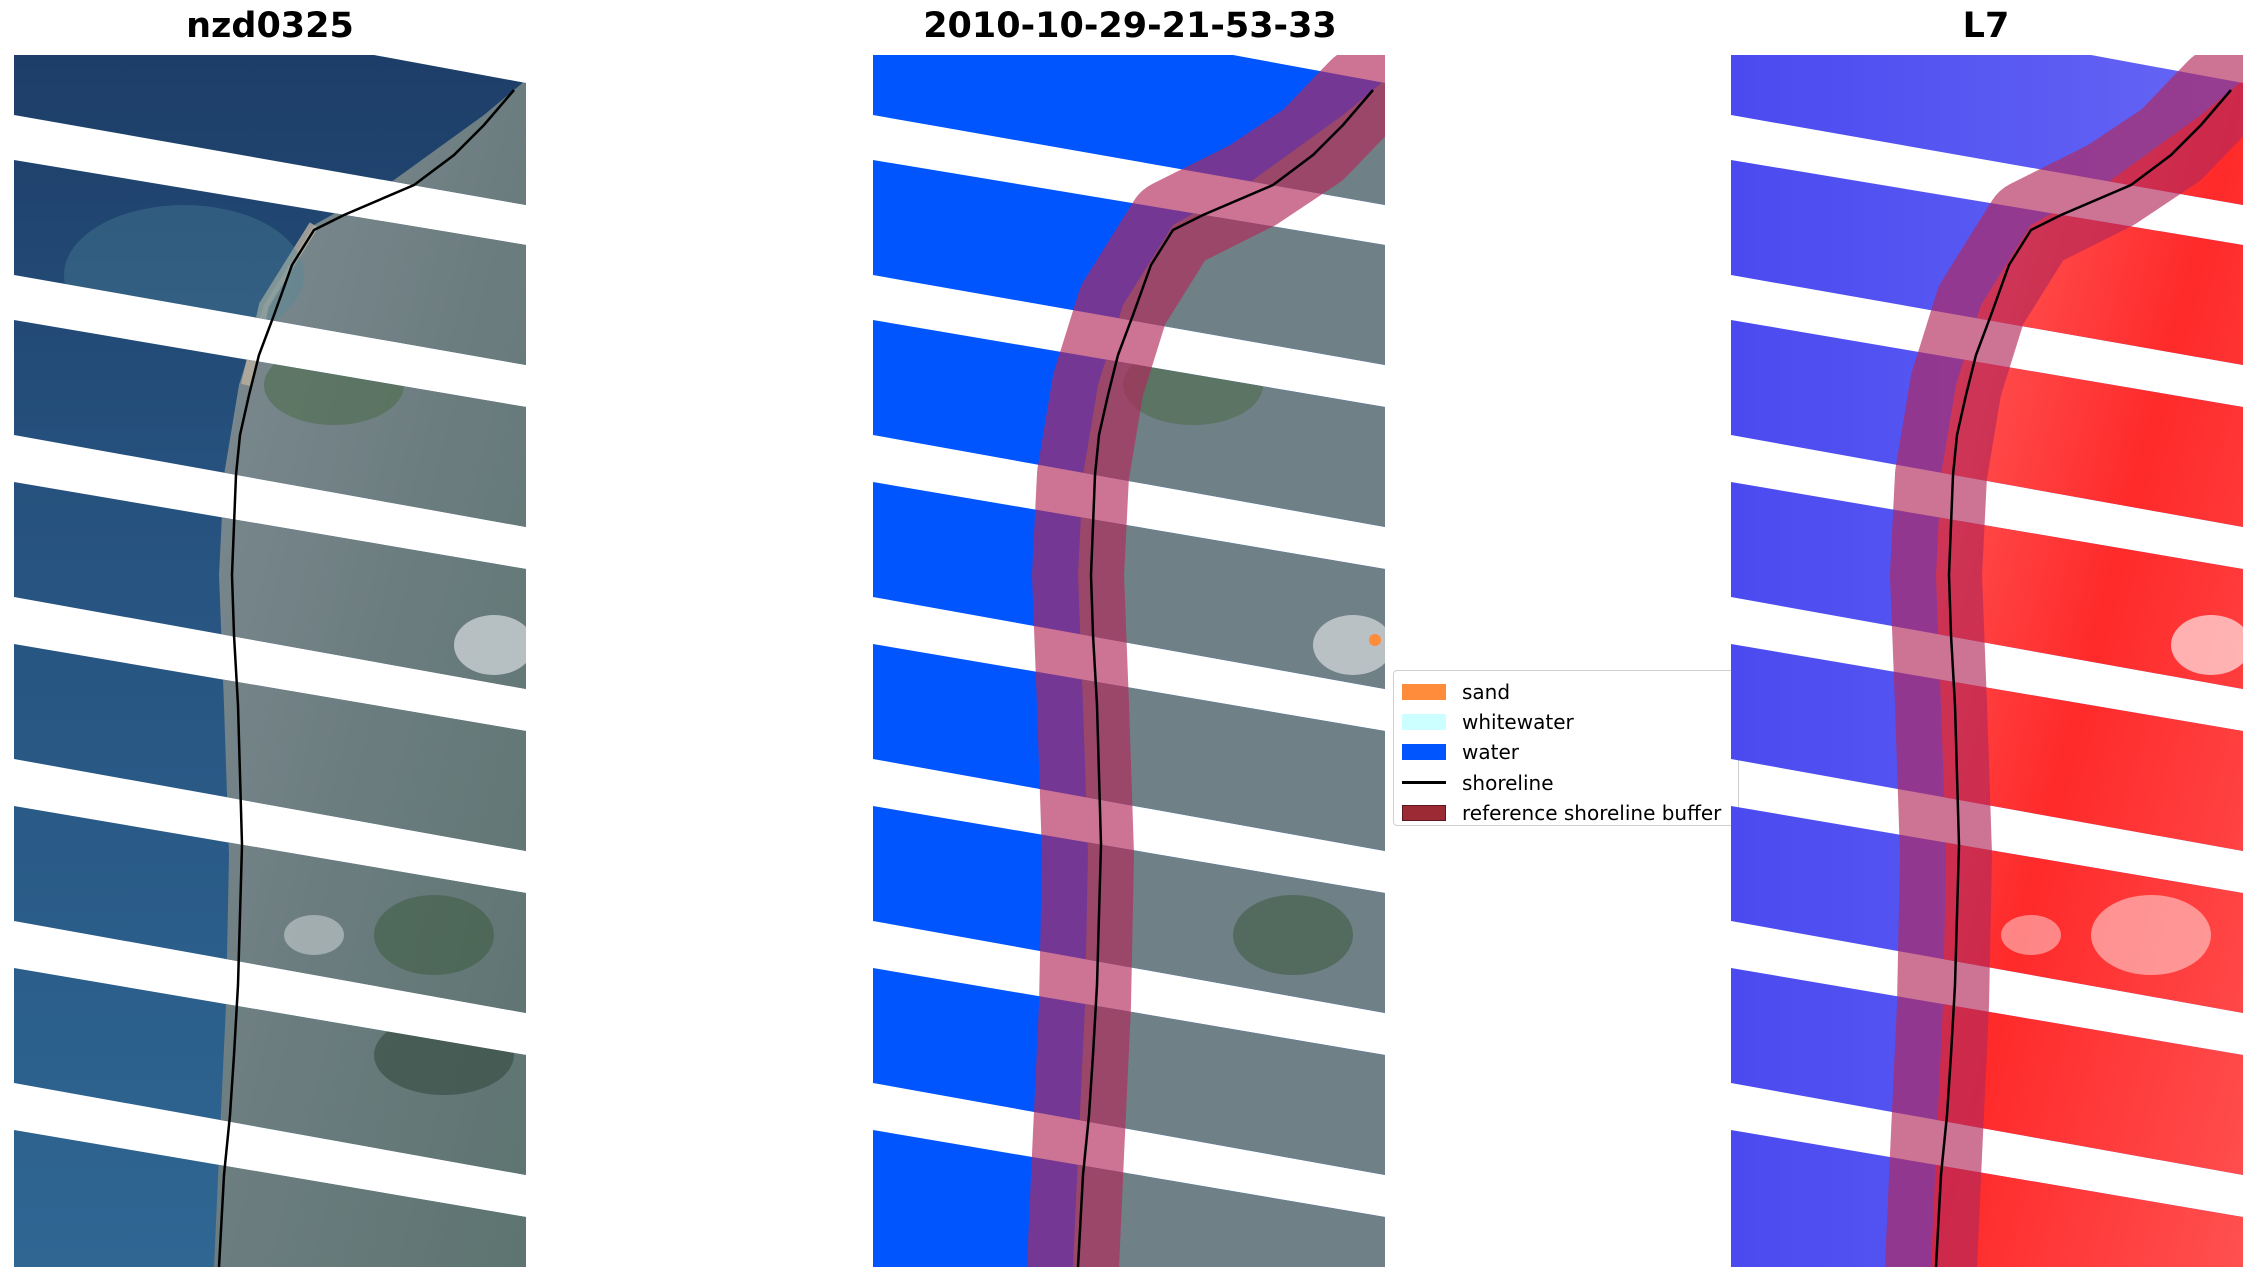  What do you see at coordinates (1570, 752) in the screenshot?
I see `legend-item-water: water` at bounding box center [1570, 752].